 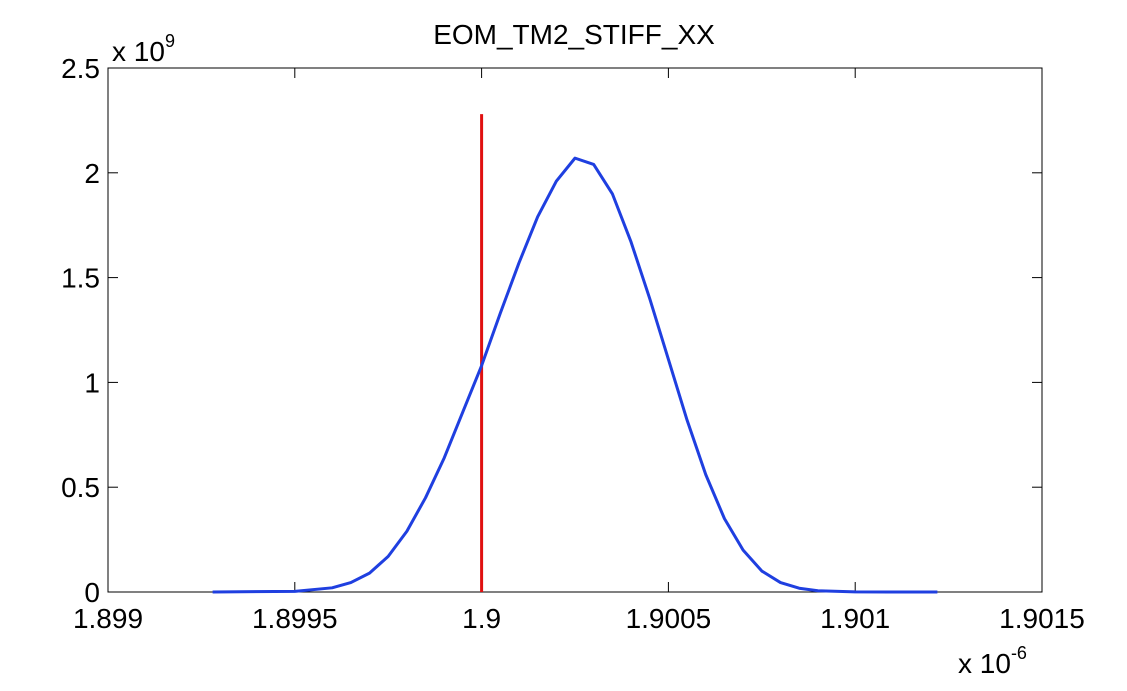 I want to click on y-tick-label: 0.5, so click(x=80, y=487).